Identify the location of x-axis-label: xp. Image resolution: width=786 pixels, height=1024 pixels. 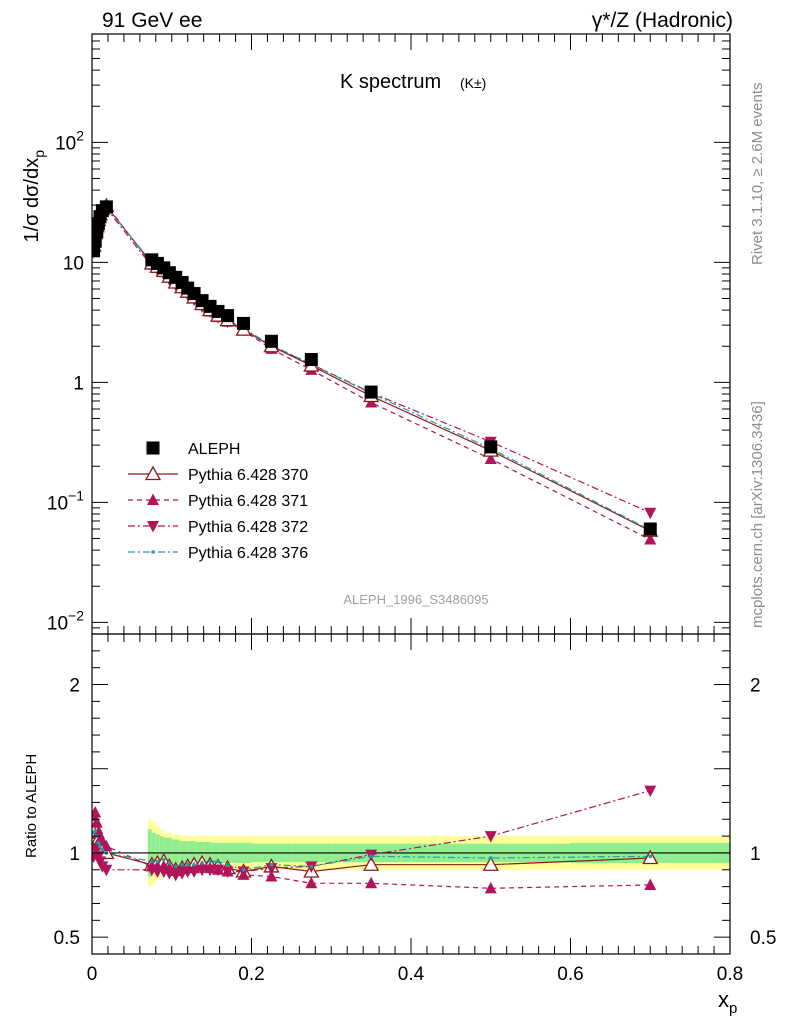
(727, 1002).